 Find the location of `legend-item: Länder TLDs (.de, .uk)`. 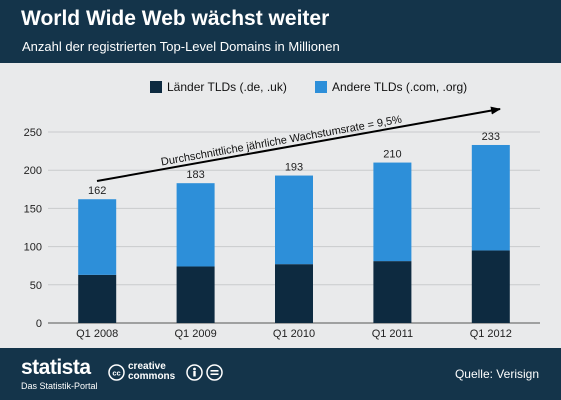

legend-item: Länder TLDs (.de, .uk) is located at coordinates (218, 87).